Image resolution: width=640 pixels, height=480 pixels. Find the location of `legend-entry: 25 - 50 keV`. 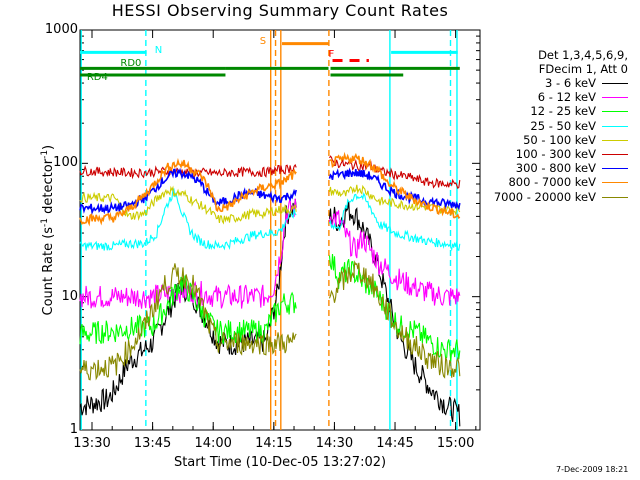

legend-entry: 25 - 50 keV is located at coordinates (559, 126).